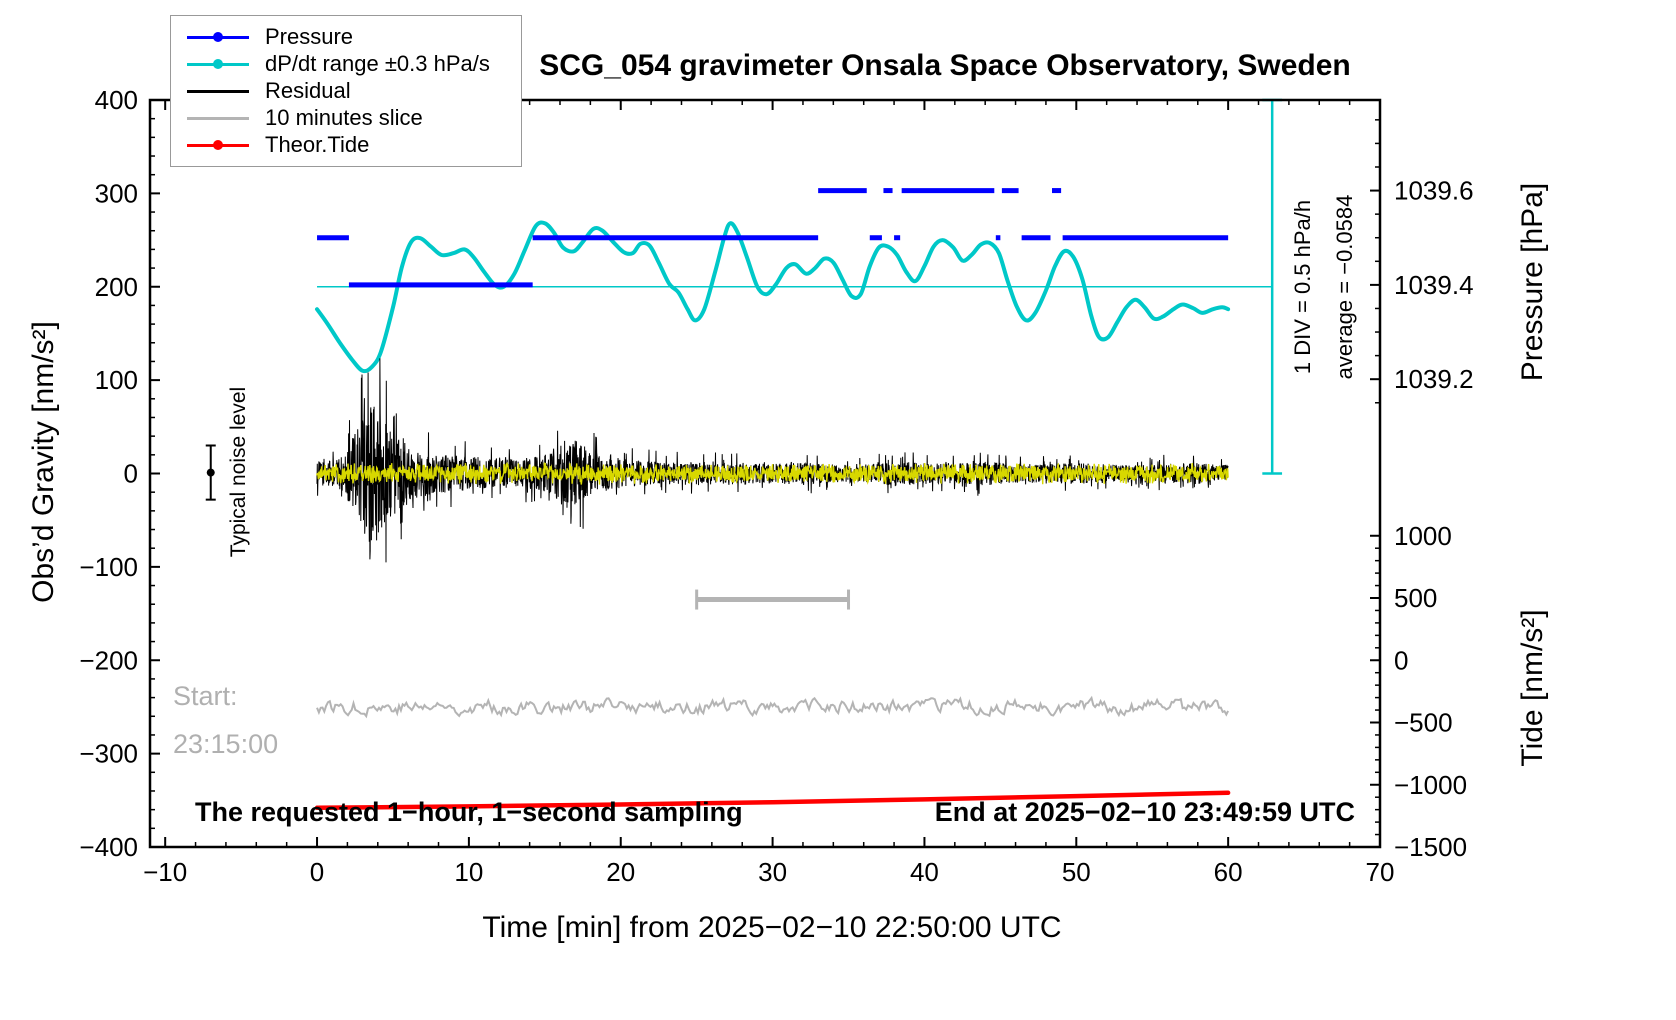 This screenshot has height=1020, width=1676. What do you see at coordinates (1434, 285) in the screenshot?
I see `pressure-tick-label: 1039.4` at bounding box center [1434, 285].